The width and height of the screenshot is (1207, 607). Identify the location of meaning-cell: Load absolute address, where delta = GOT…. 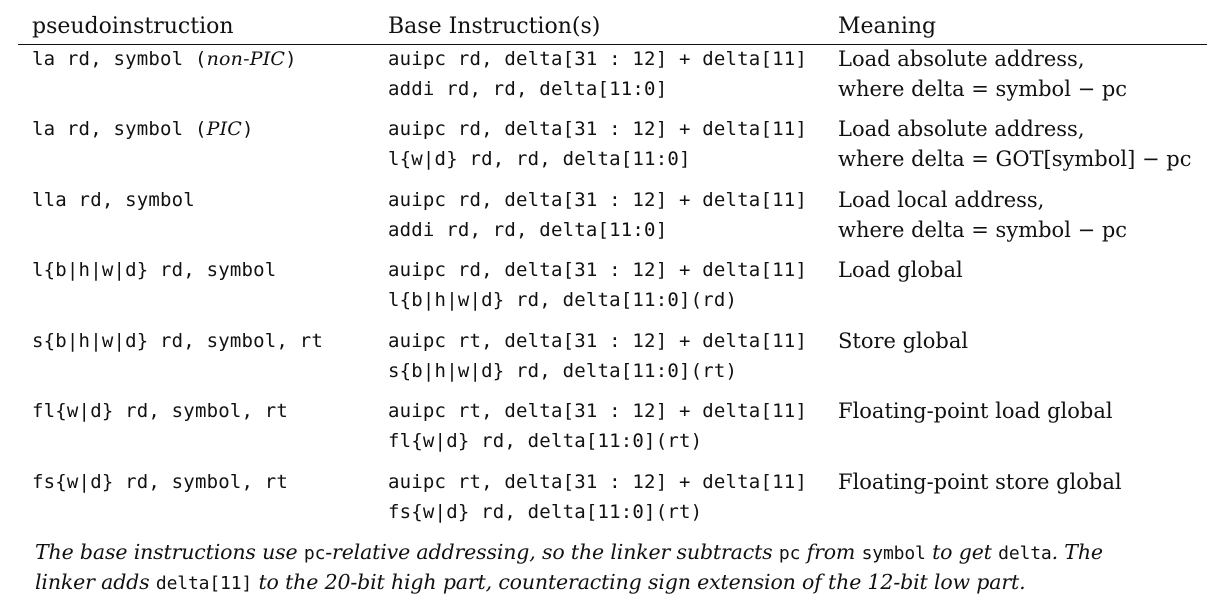
(1014, 144).